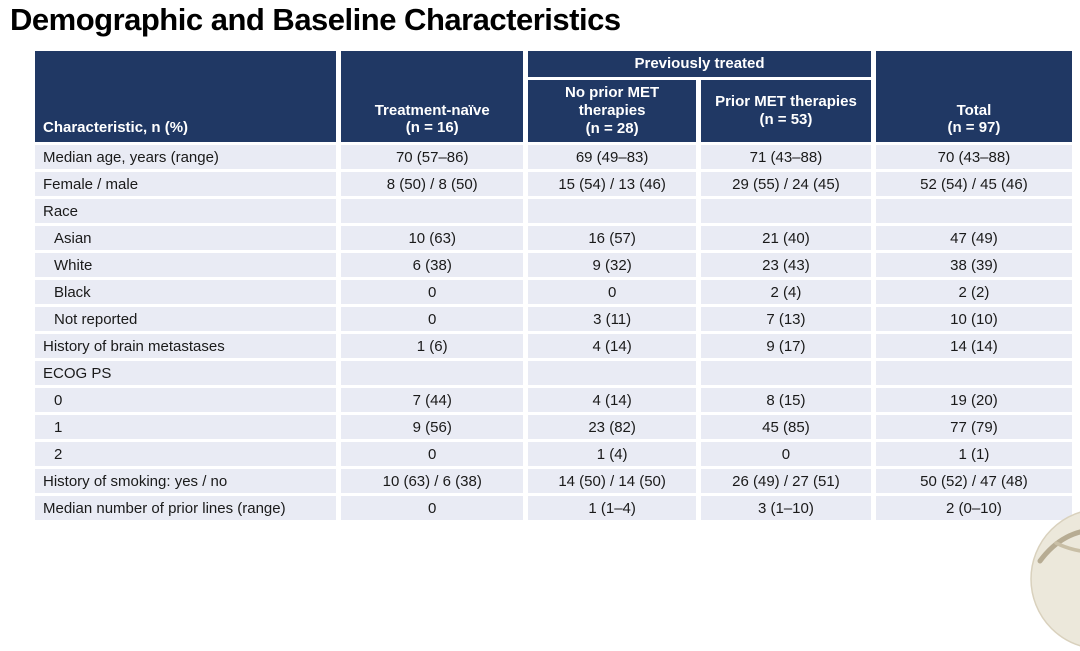  What do you see at coordinates (612, 508) in the screenshot?
I see `row-value: 1 (1–4)` at bounding box center [612, 508].